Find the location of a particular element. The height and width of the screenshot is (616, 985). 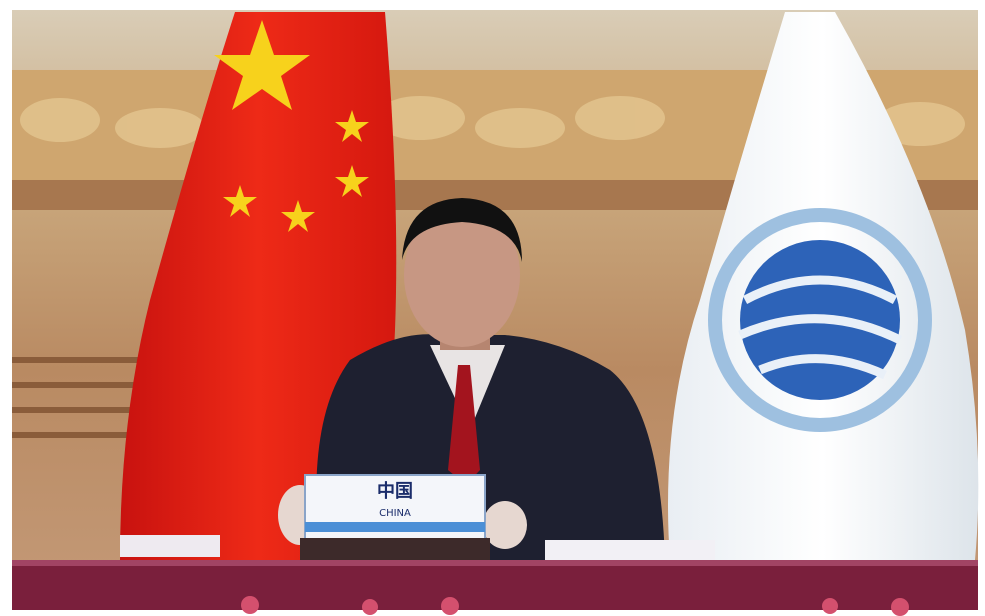

panel-lines is located at coordinates (76, 397).